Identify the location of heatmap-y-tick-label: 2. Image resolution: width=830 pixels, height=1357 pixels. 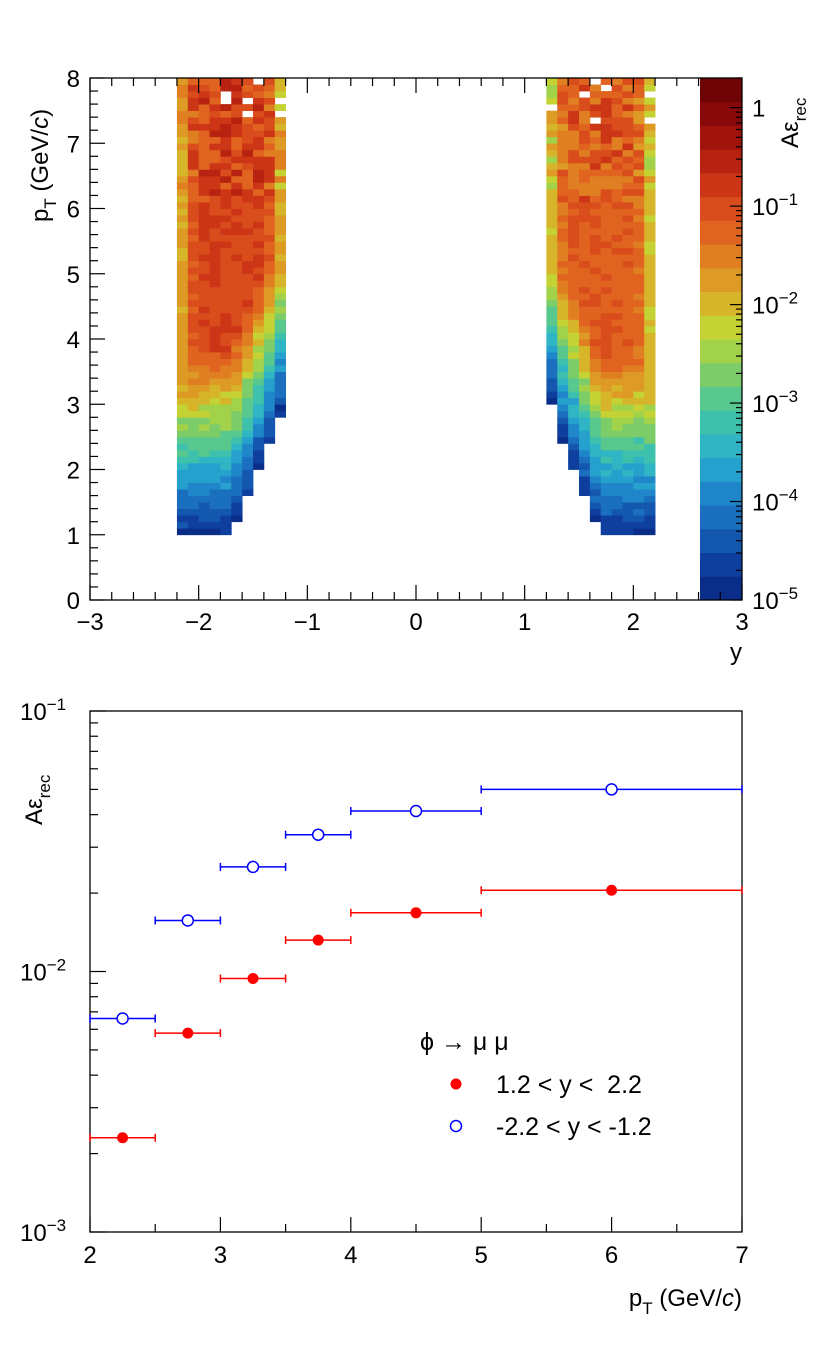
(73, 471).